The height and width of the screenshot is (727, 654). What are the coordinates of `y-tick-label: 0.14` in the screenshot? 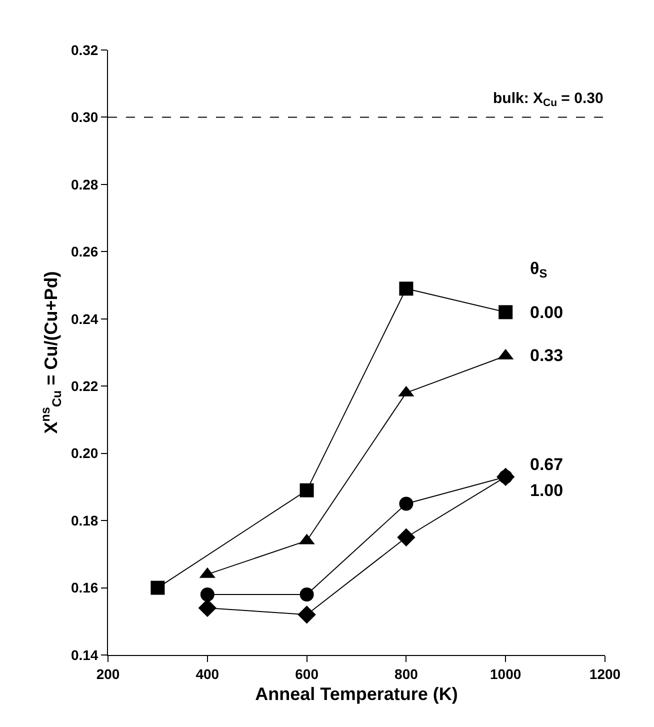 It's located at (84, 654).